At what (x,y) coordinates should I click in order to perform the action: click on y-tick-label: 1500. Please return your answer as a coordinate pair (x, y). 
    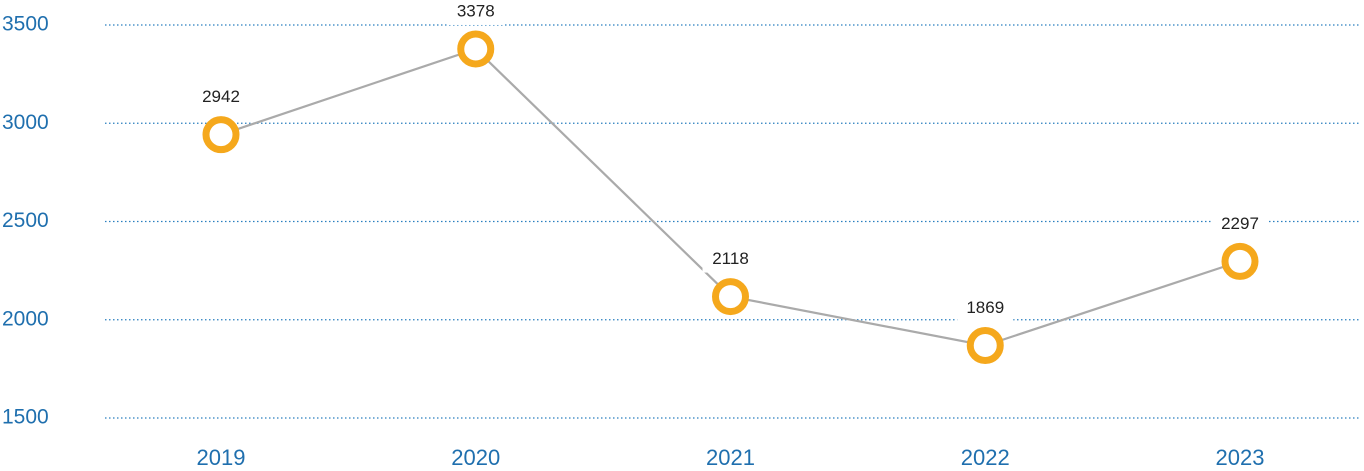
    Looking at the image, I should click on (25, 417).